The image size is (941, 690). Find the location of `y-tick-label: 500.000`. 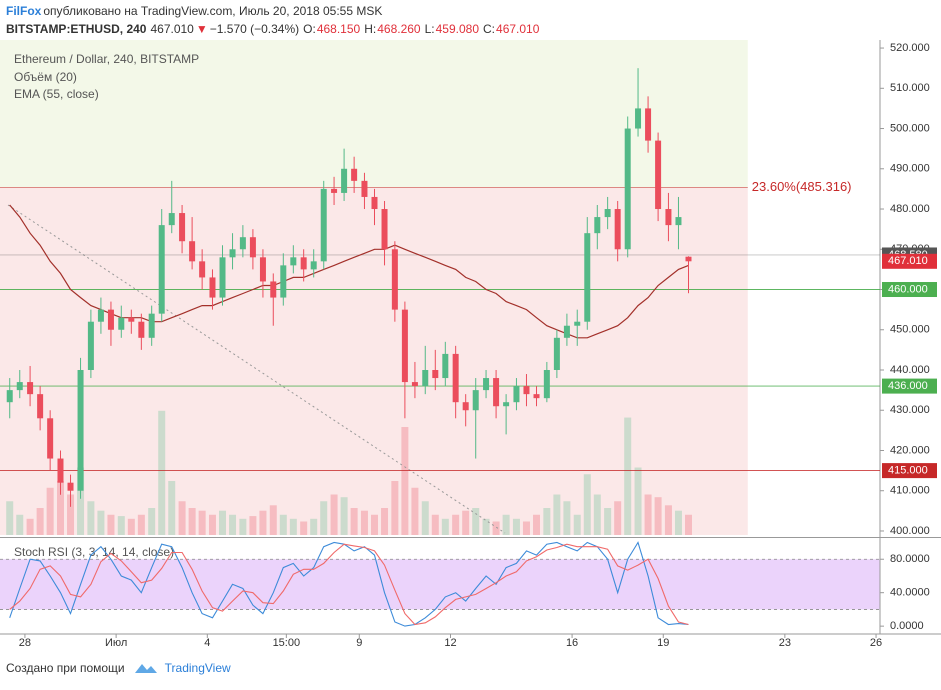

y-tick-label: 500.000 is located at coordinates (910, 128).